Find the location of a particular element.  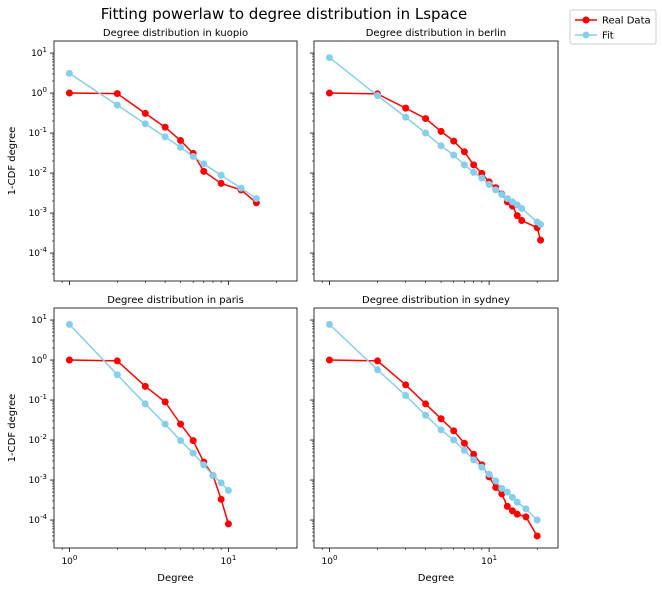

y-tick-label: 10⁻¹ is located at coordinates (38, 399).